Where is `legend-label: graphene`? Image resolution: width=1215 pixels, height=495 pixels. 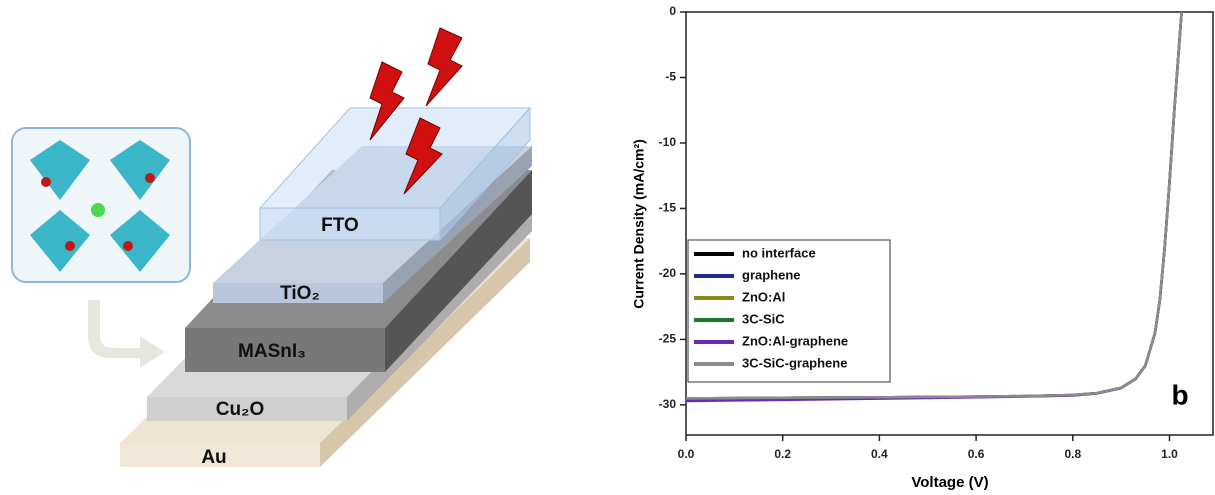
legend-label: graphene is located at coordinates (771, 274).